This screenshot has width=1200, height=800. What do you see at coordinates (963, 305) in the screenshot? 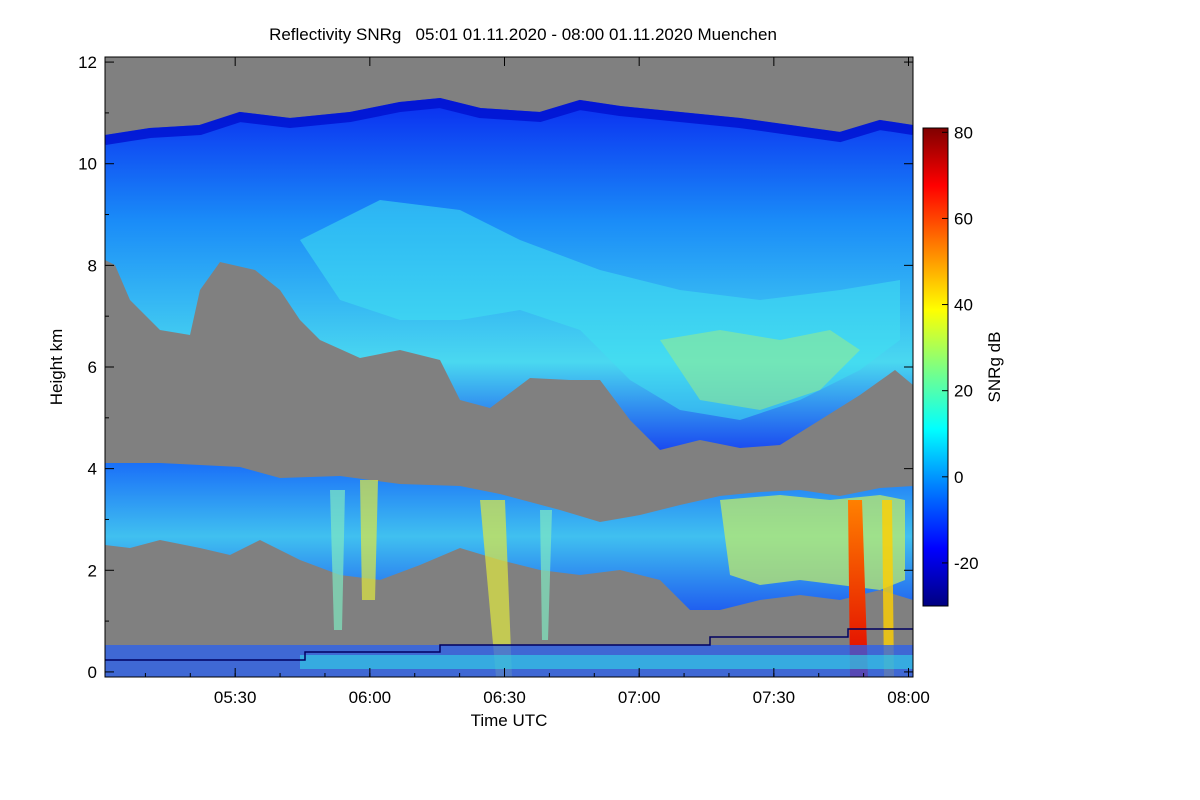
I see `colorbar-tick-label: 40` at bounding box center [963, 305].